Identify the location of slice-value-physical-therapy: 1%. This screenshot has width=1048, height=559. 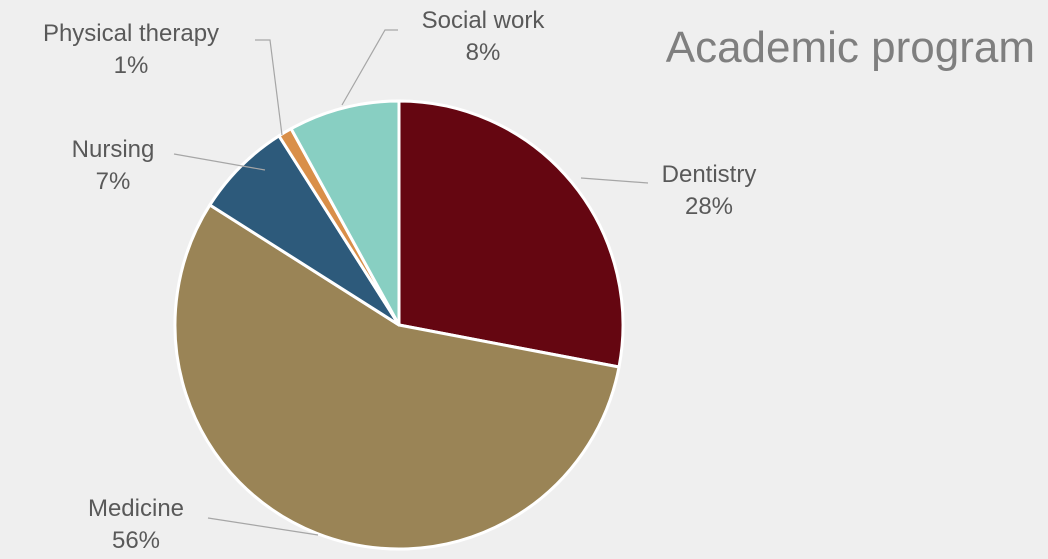
(131, 65).